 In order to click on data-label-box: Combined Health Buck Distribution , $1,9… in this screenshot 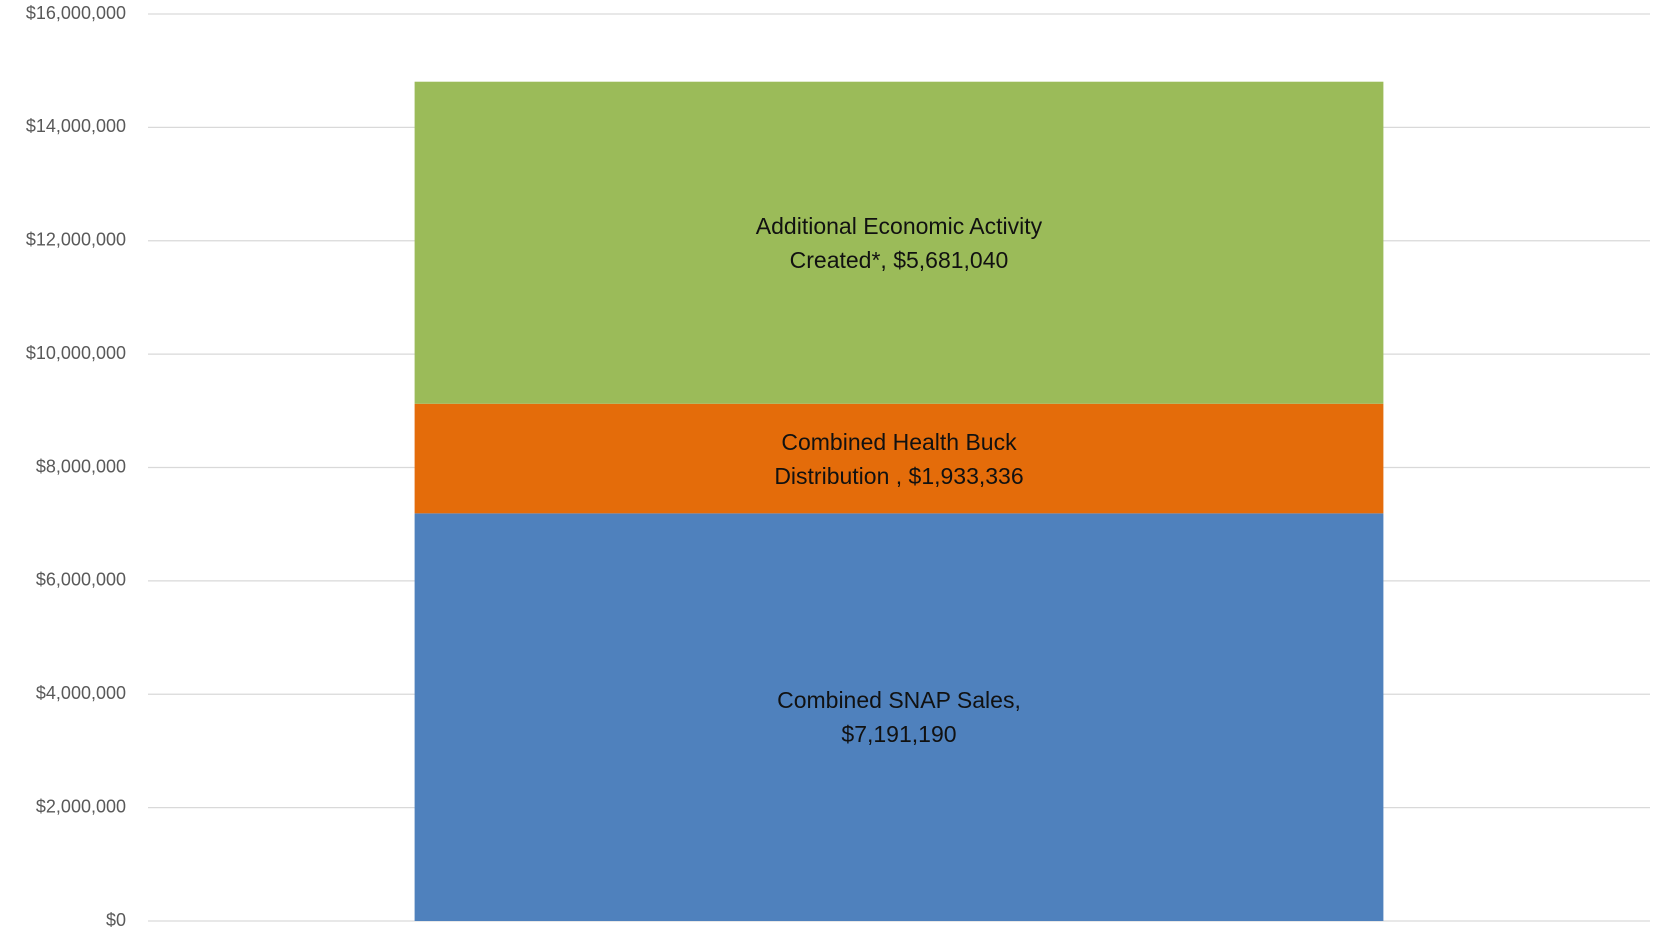, I will do `click(899, 459)`.